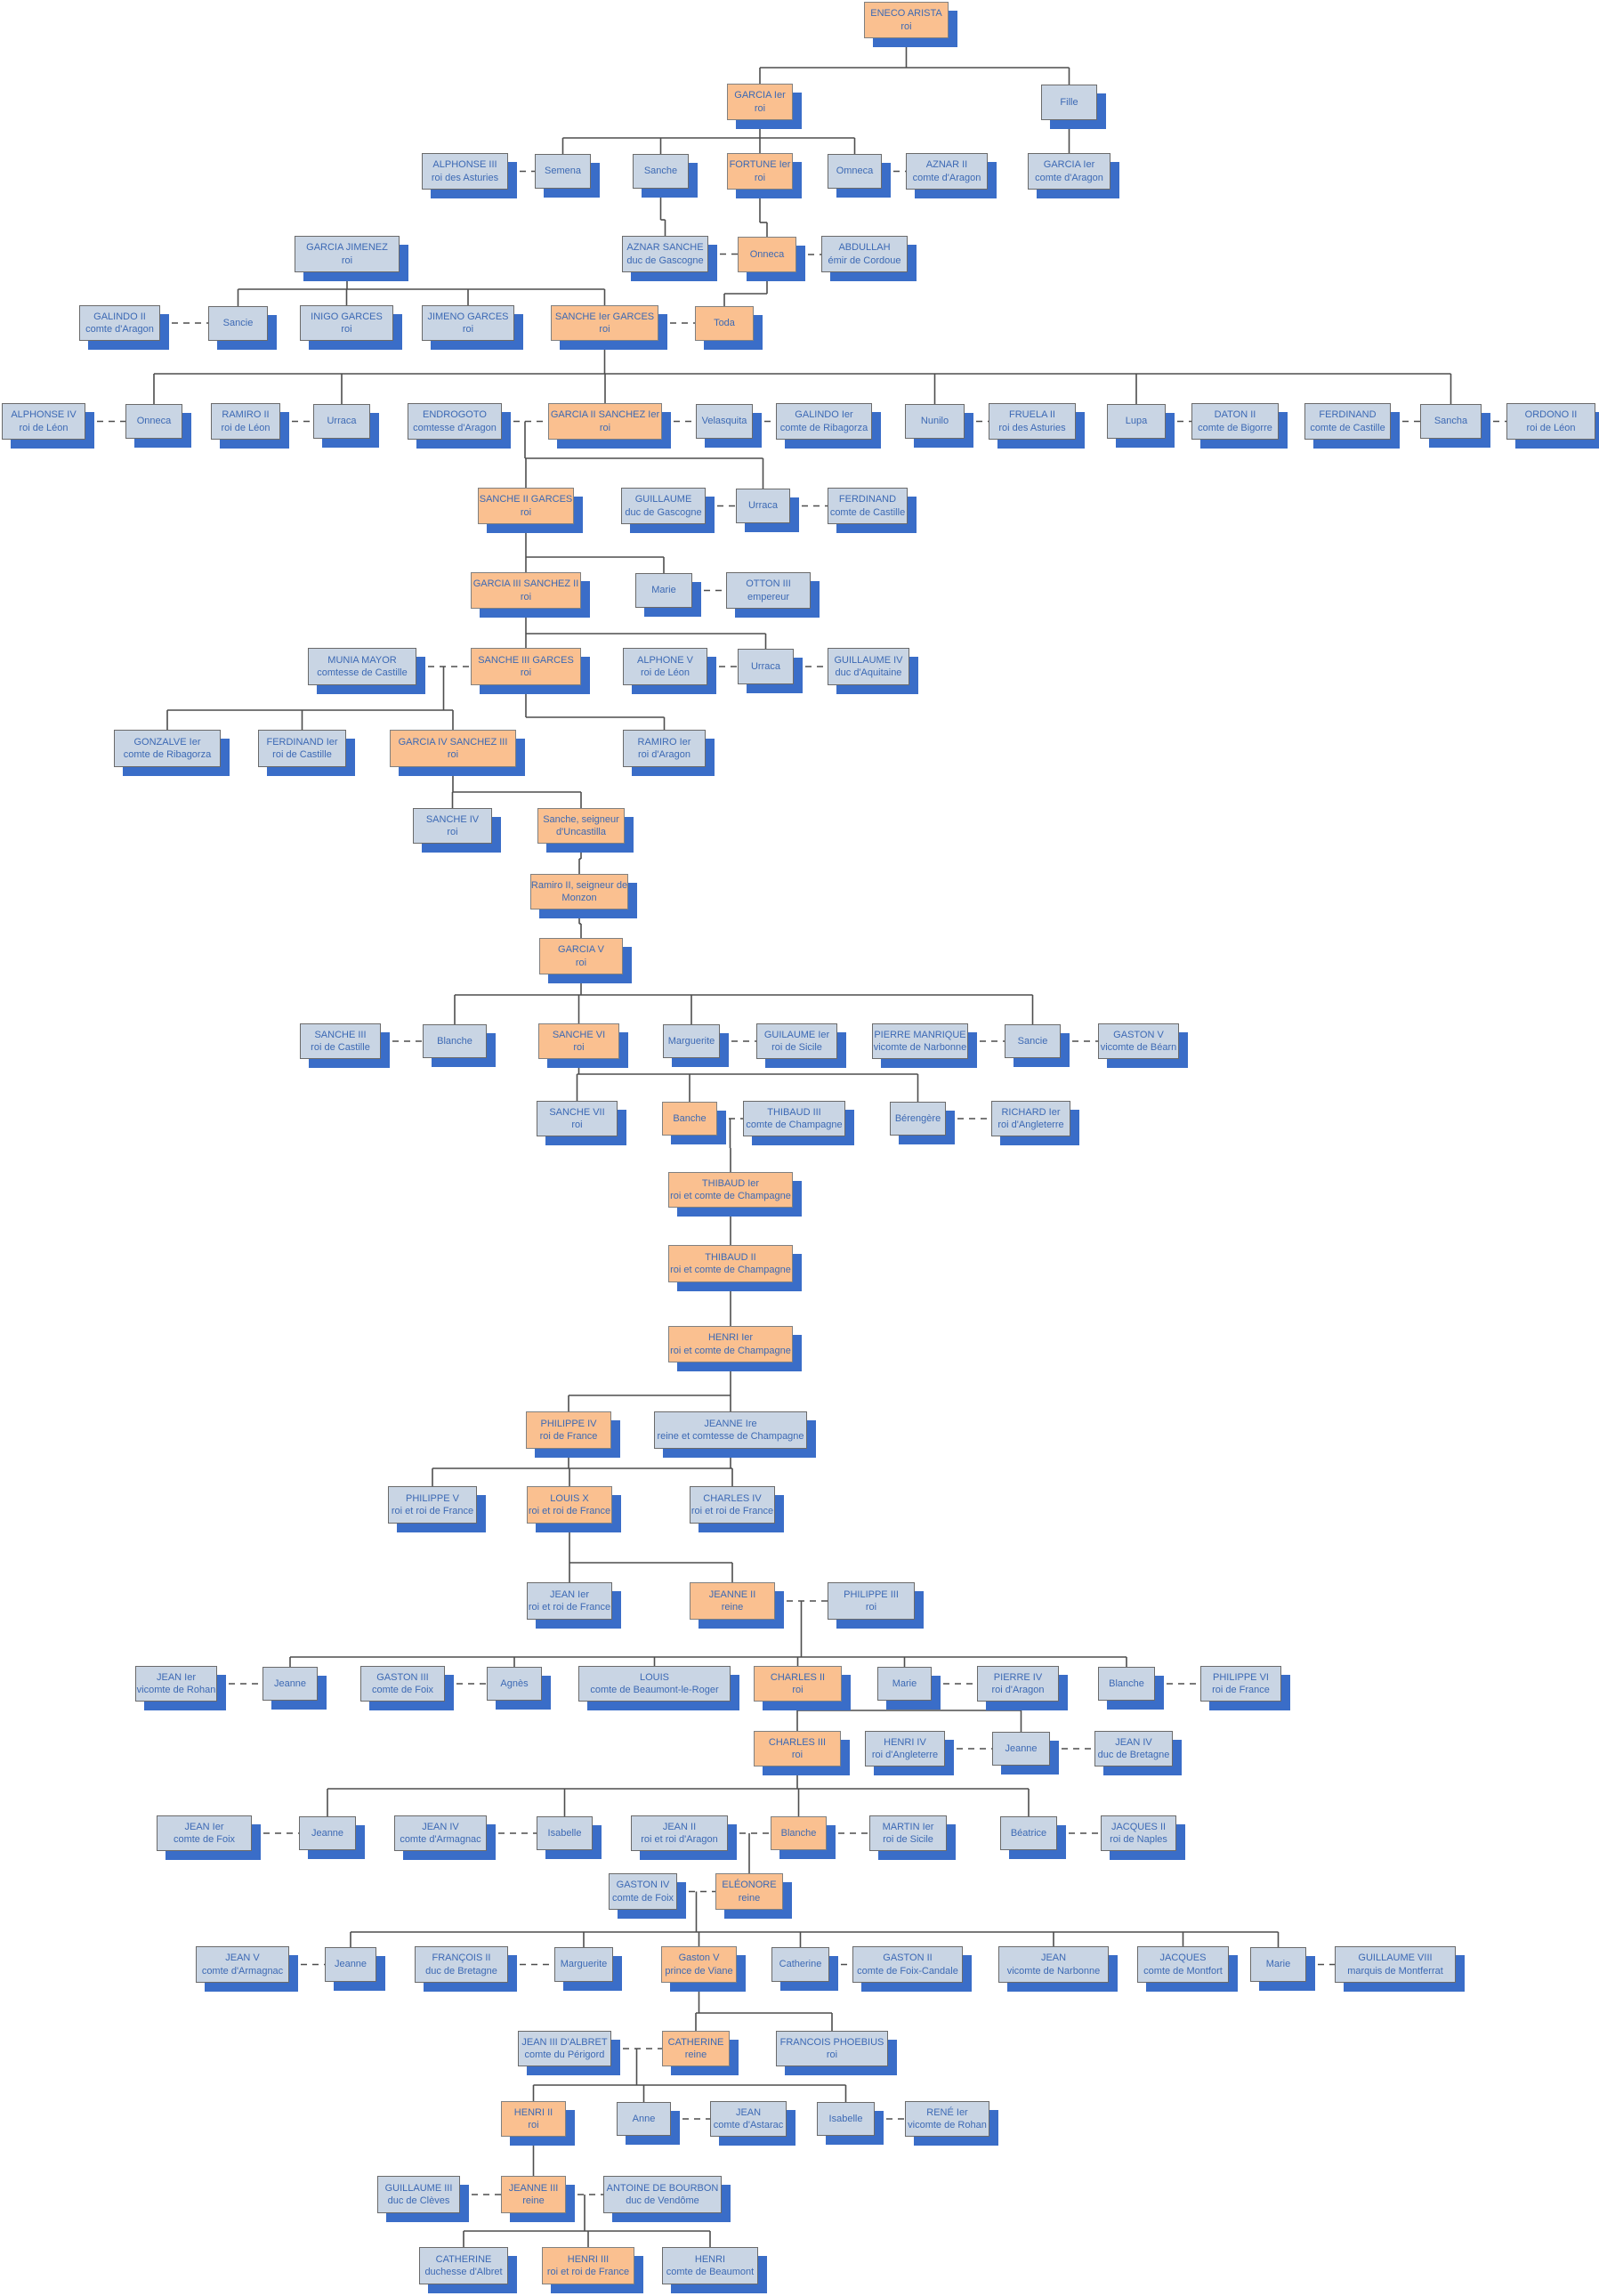 Image resolution: width=1599 pixels, height=2296 pixels. Describe the element at coordinates (691, 1041) in the screenshot. I see `tree-node-marguerite_r14: Marguerite` at that location.